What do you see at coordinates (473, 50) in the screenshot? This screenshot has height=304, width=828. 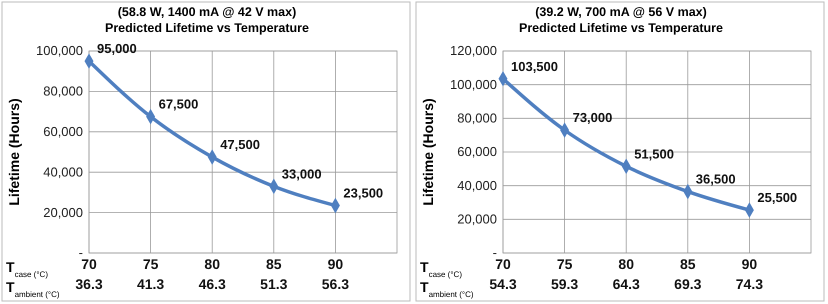 I see `y-tick-label: 120,000` at bounding box center [473, 50].